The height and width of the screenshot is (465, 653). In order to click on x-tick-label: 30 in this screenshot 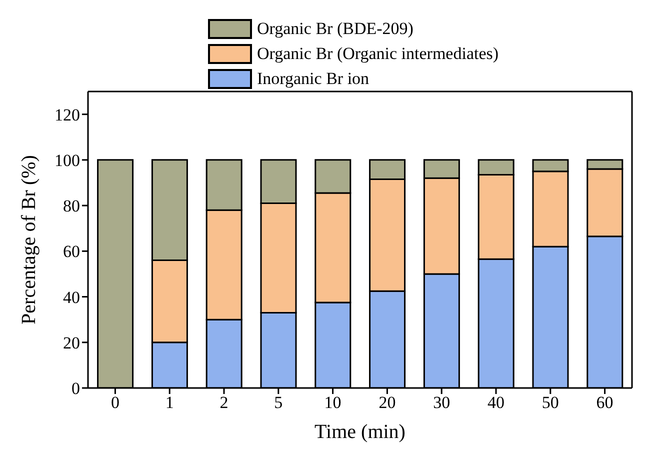, I will do `click(441, 402)`.